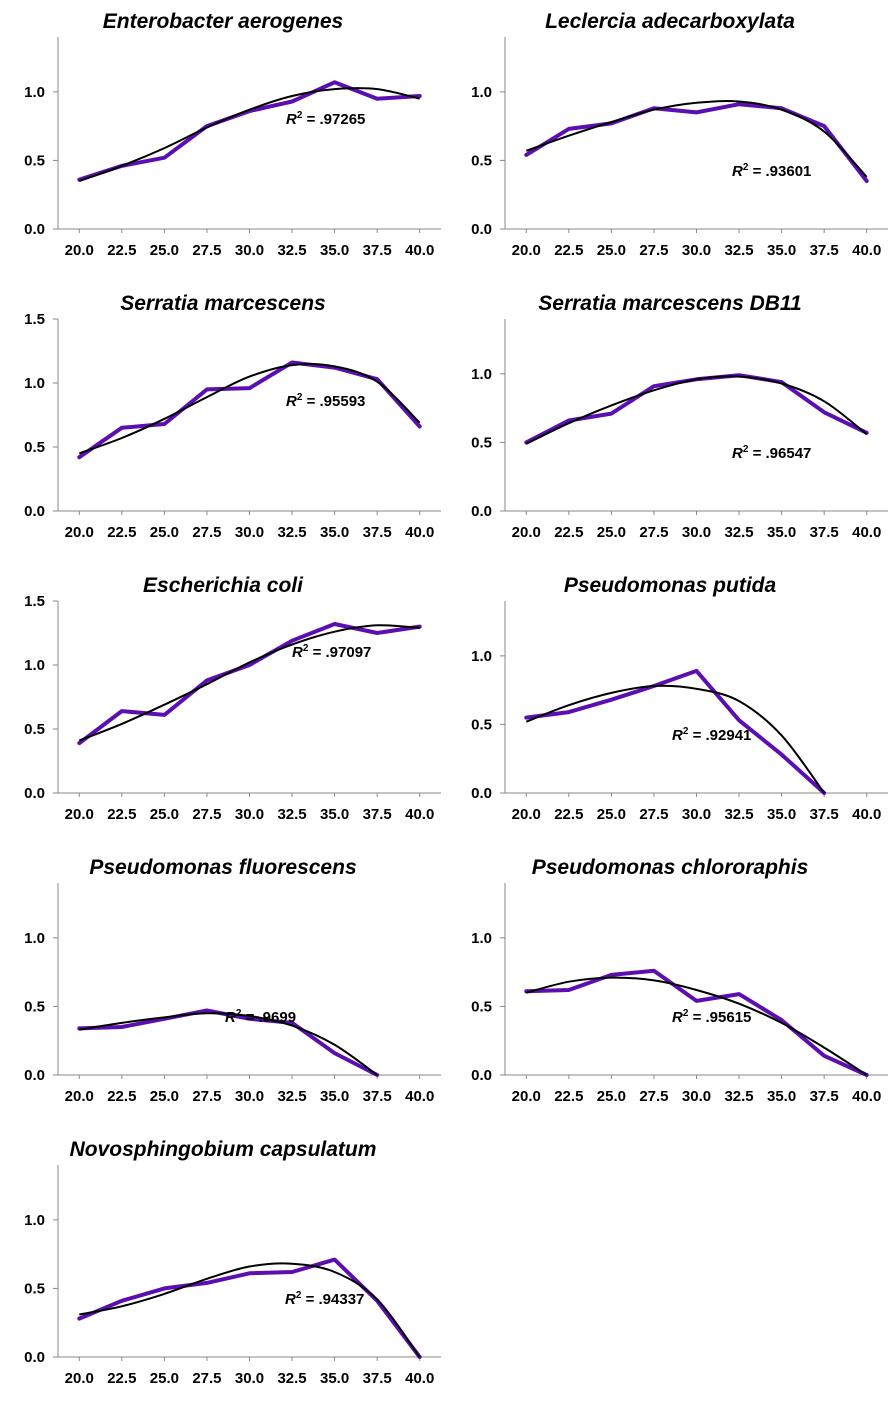 The width and height of the screenshot is (893, 1410). I want to click on r-squared-annotation: R2 = .92941, so click(711, 735).